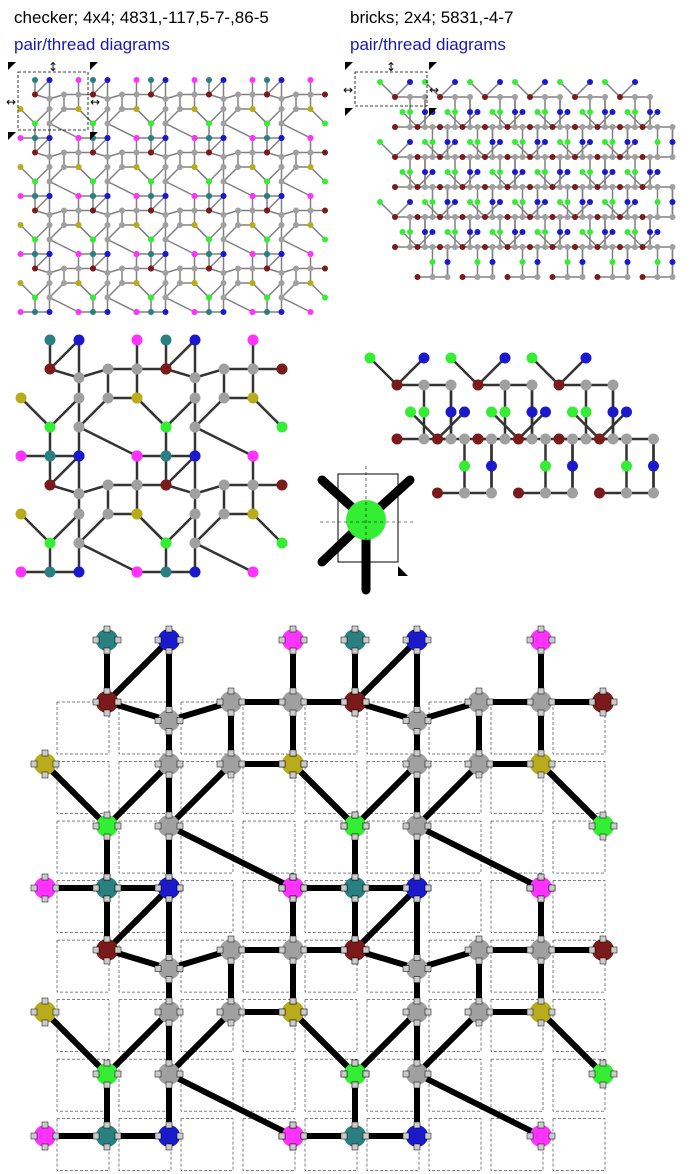 Image resolution: width=692 pixels, height=1174 pixels. Describe the element at coordinates (50, 456) in the screenshot. I see `preview-stitch-teal` at that location.